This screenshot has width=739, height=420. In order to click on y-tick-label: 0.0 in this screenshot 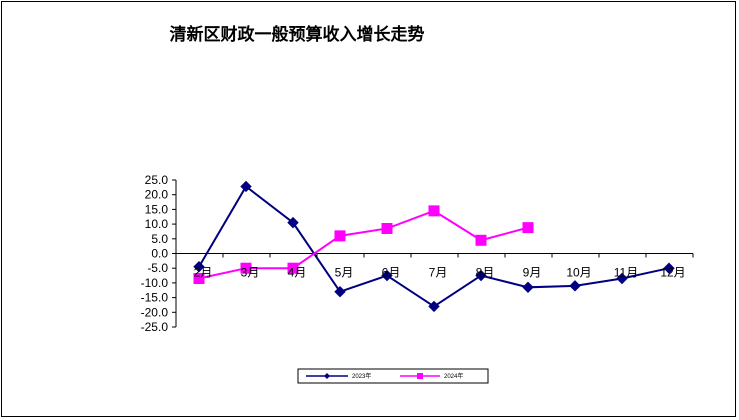, I will do `click(159, 254)`.